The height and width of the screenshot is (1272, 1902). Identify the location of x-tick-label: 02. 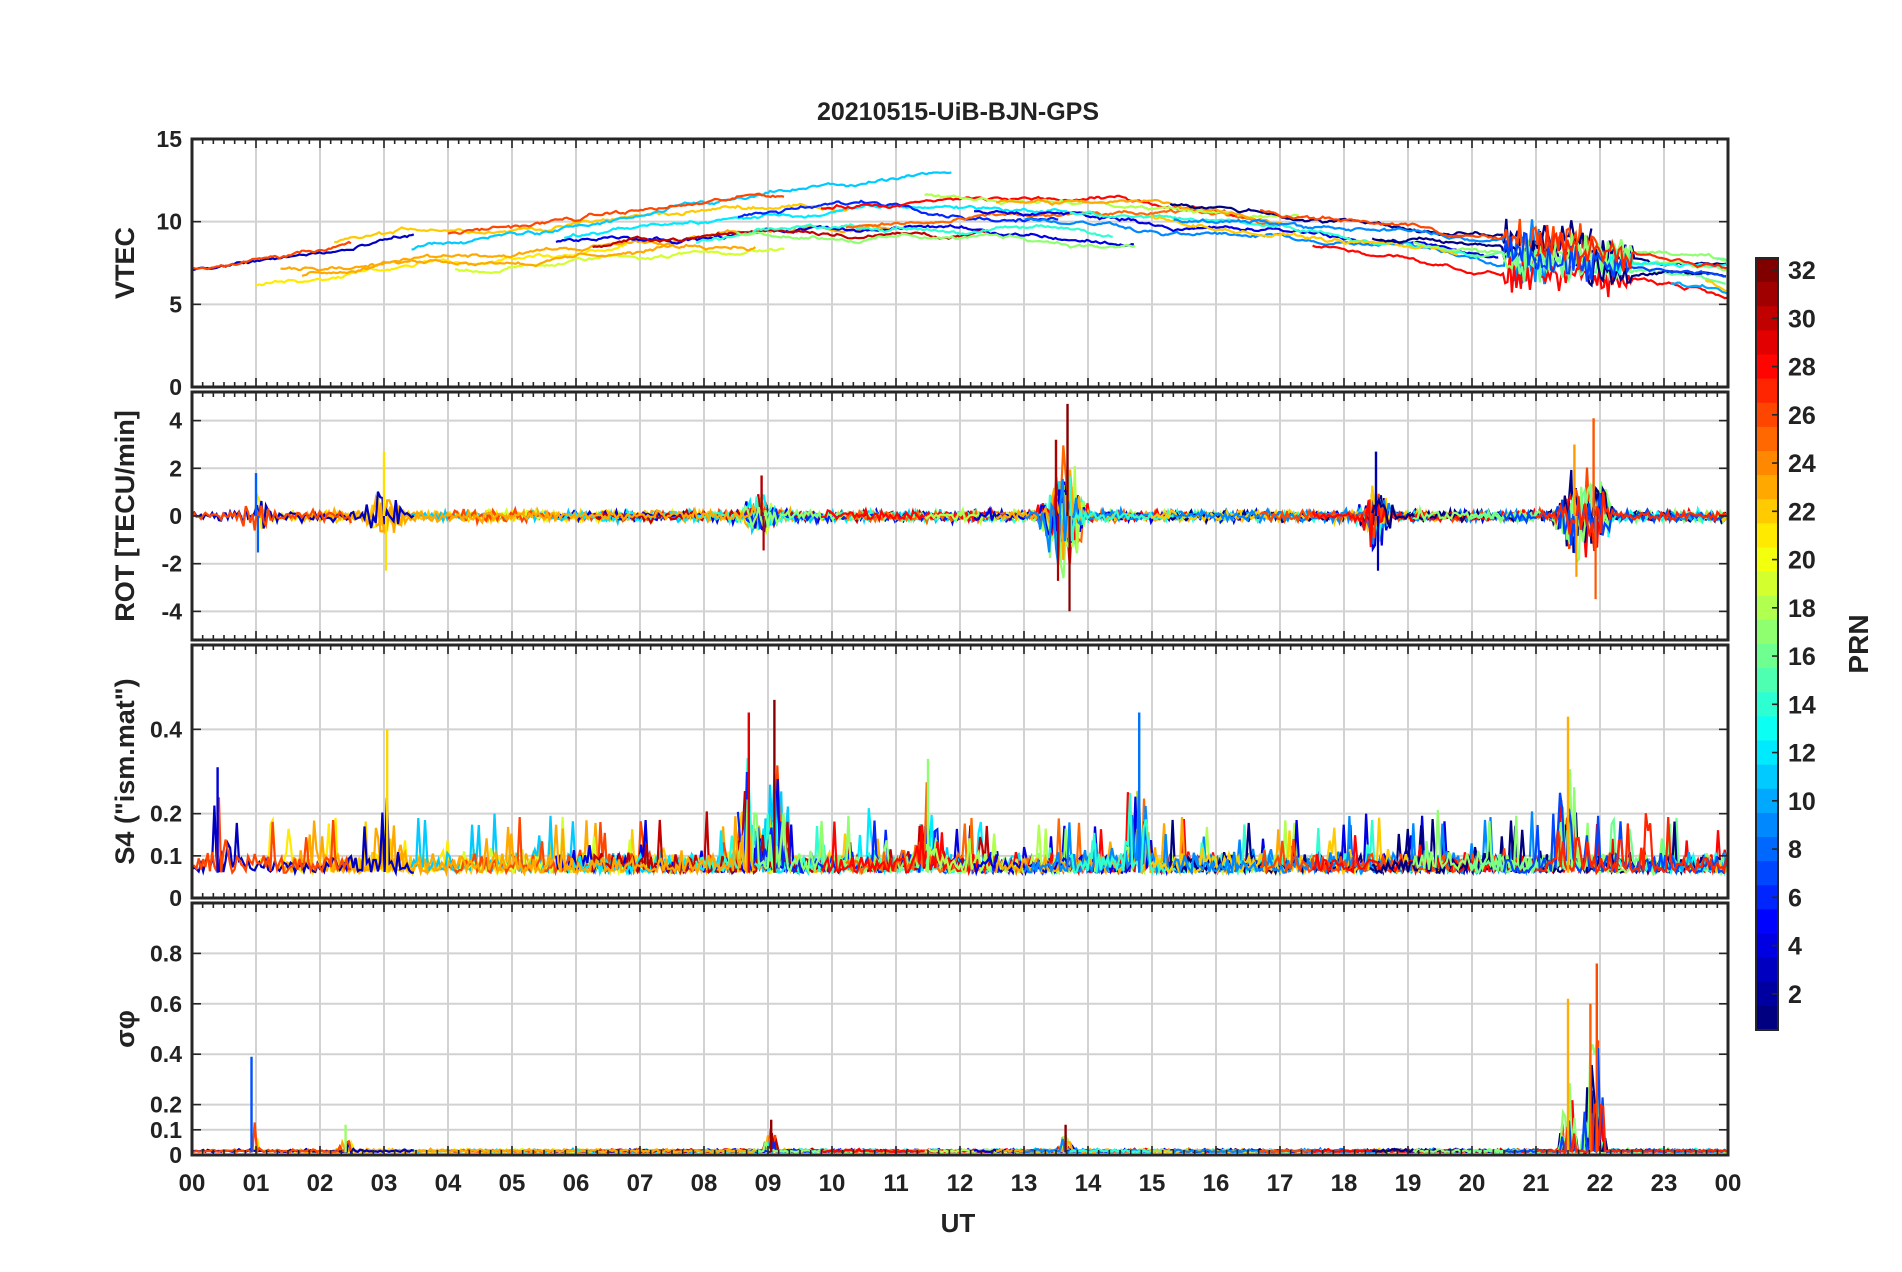
(320, 1183).